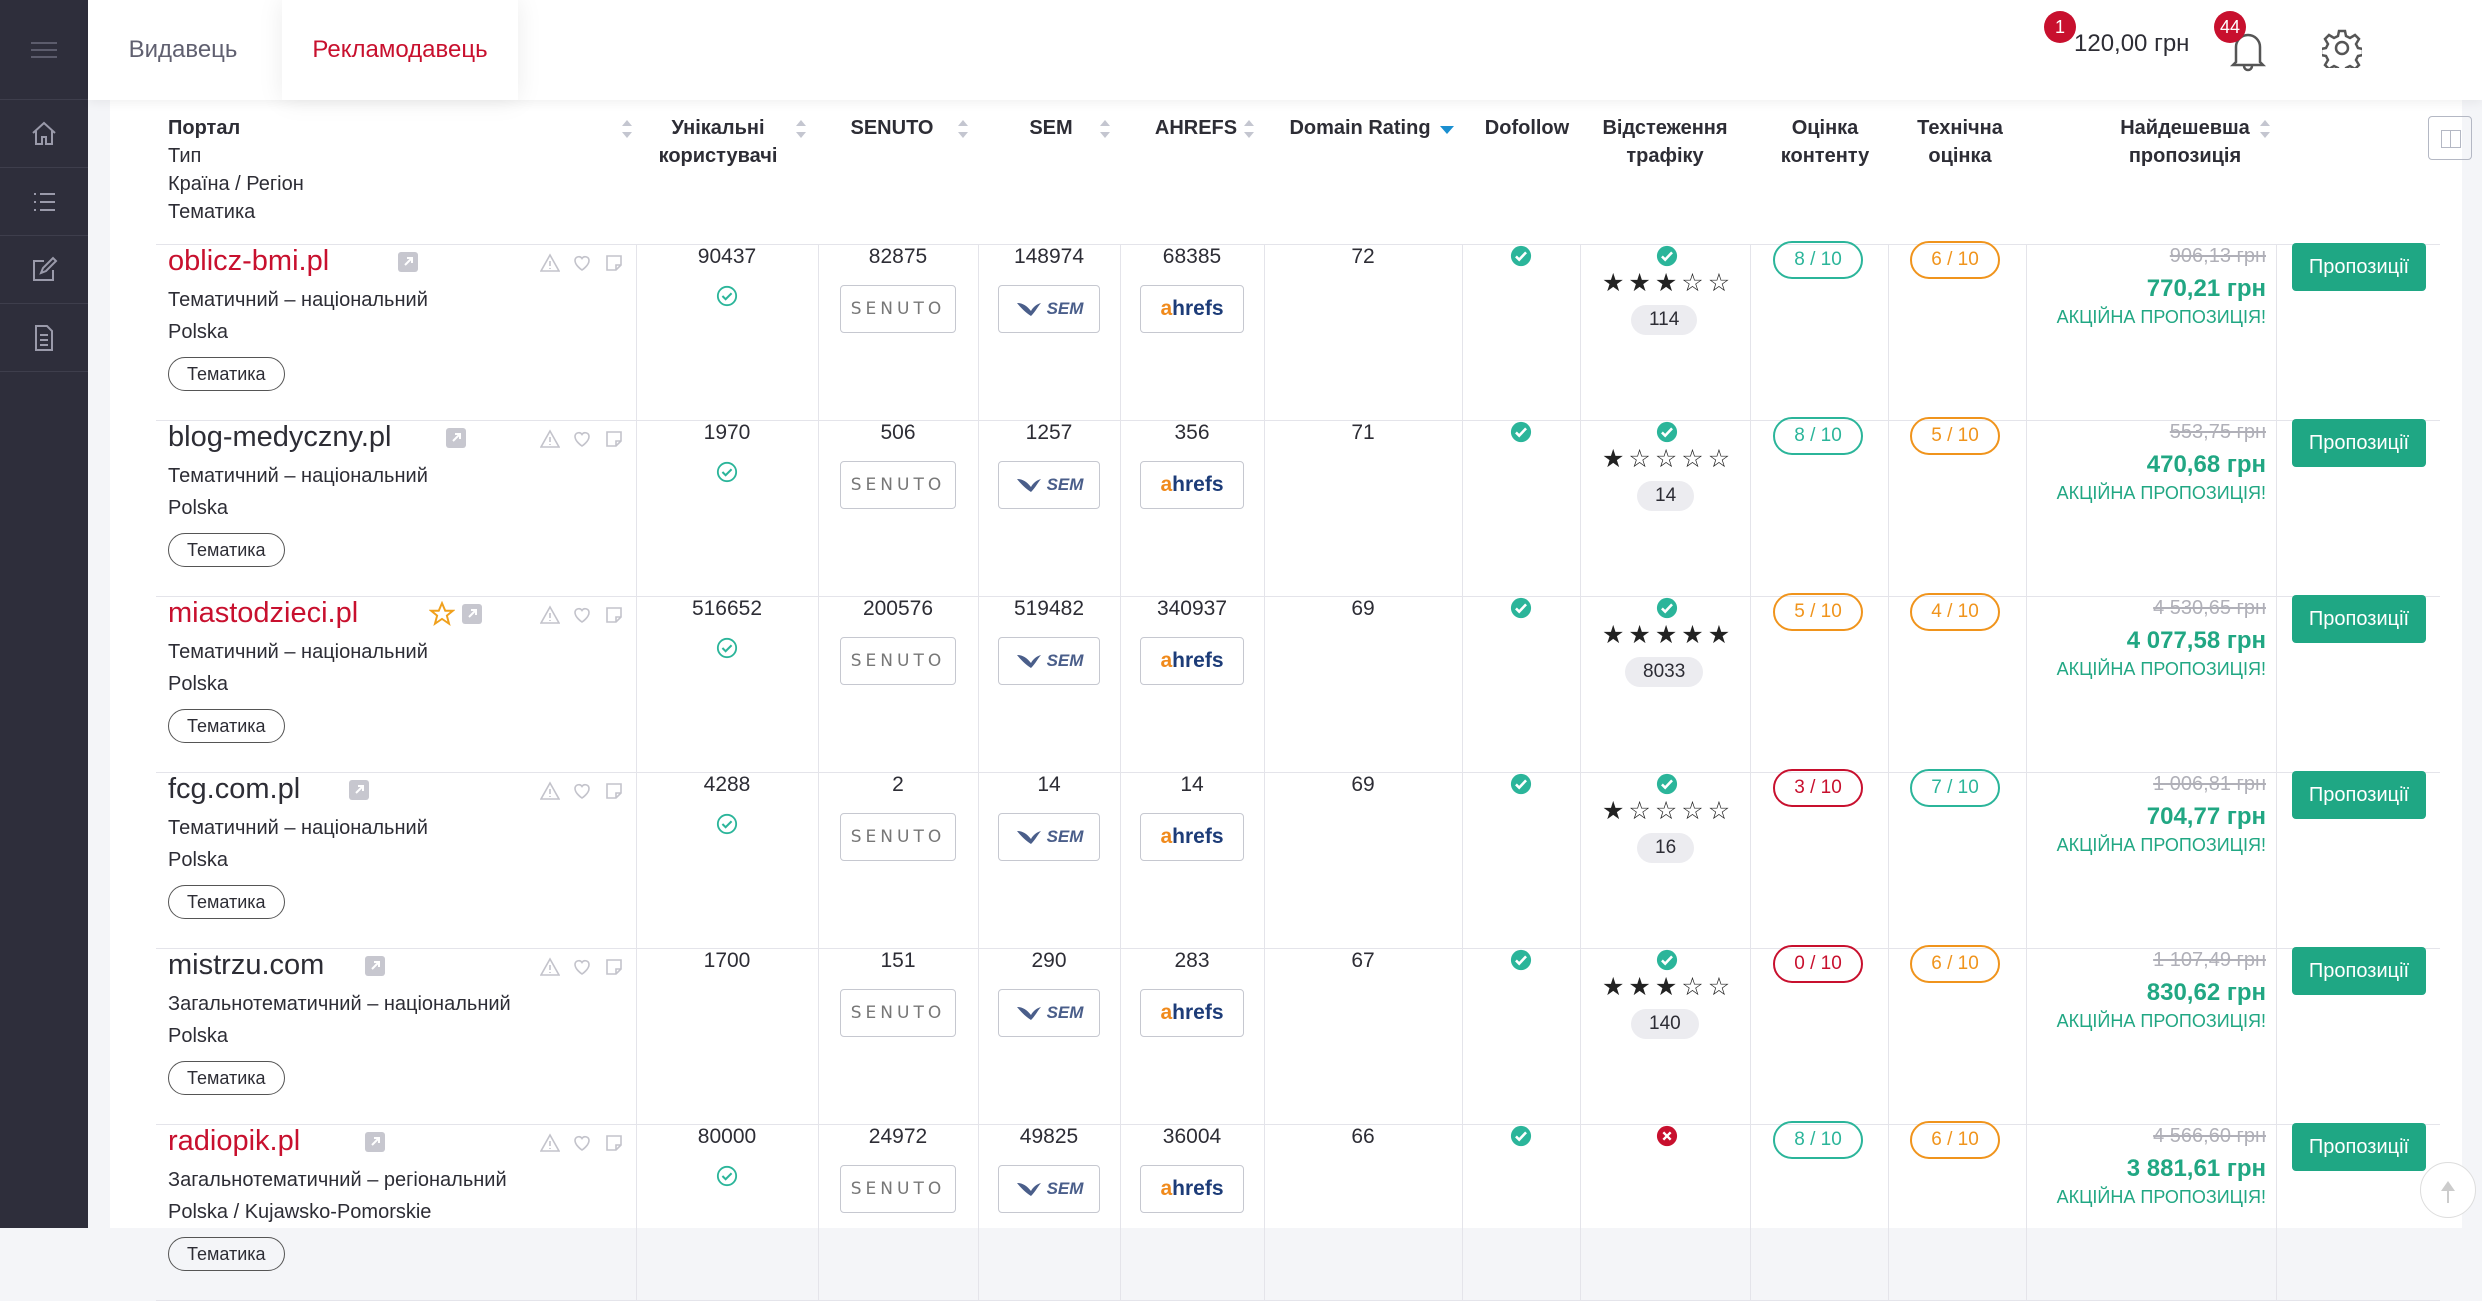  Describe the element at coordinates (234, 1141) in the screenshot. I see `portal-domain-link: radiopik.pl` at that location.